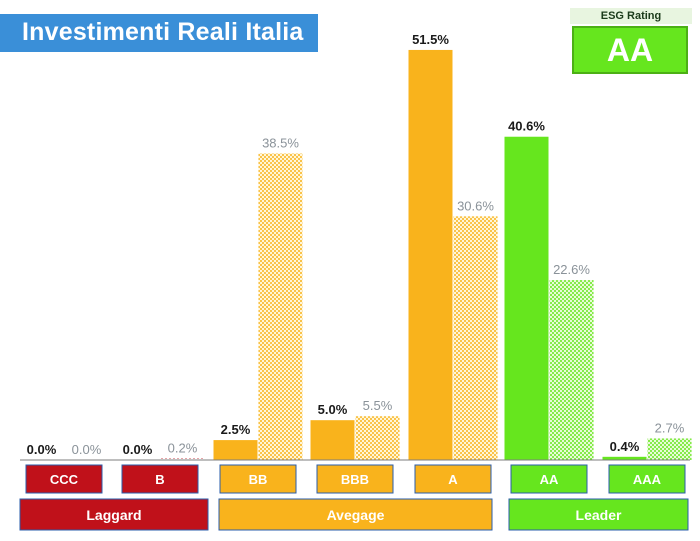 The image size is (700, 541). I want to click on tick-box-aa, so click(549, 479).